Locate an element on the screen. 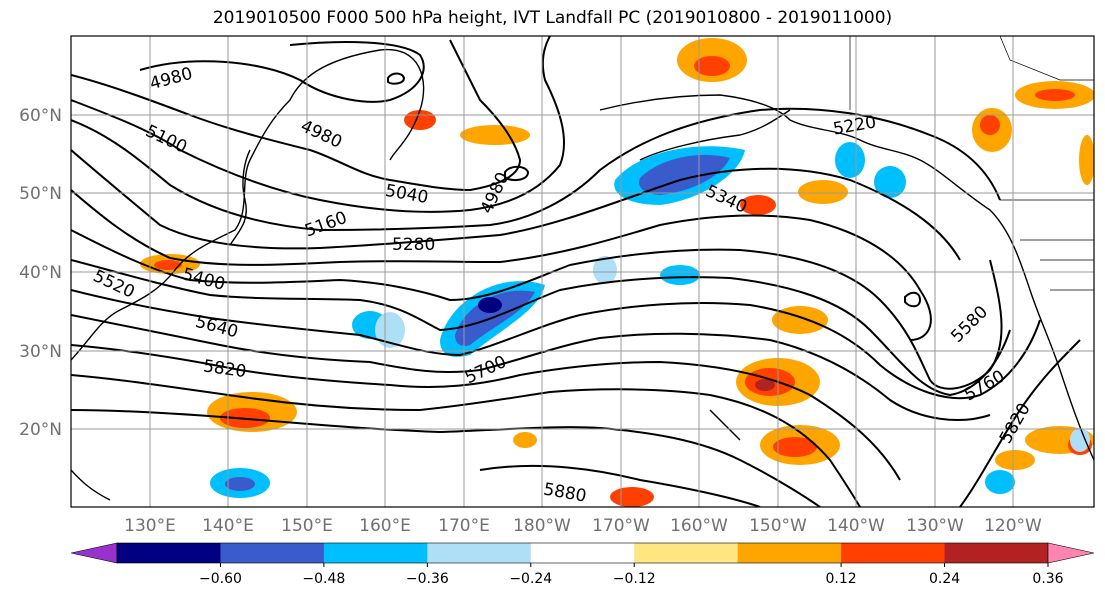  lon-label: 130°W is located at coordinates (935, 526).